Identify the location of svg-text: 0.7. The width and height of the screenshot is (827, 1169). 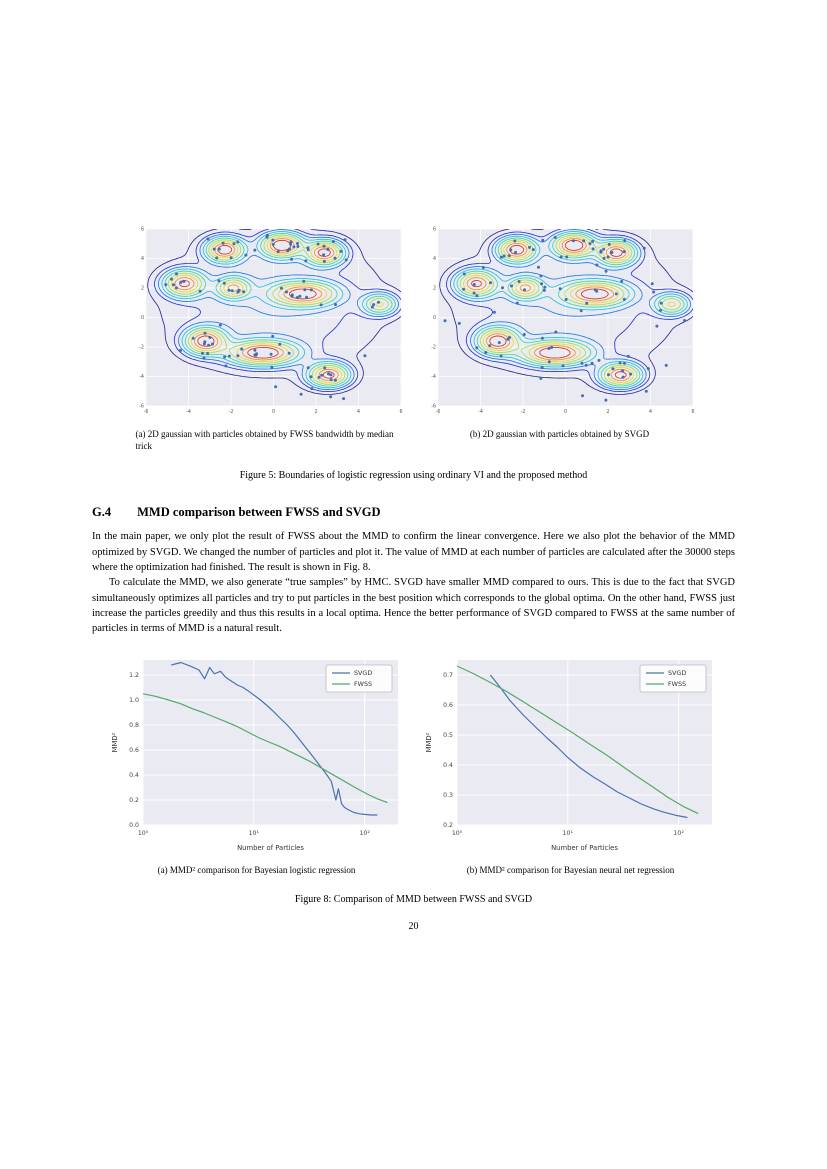
(448, 675).